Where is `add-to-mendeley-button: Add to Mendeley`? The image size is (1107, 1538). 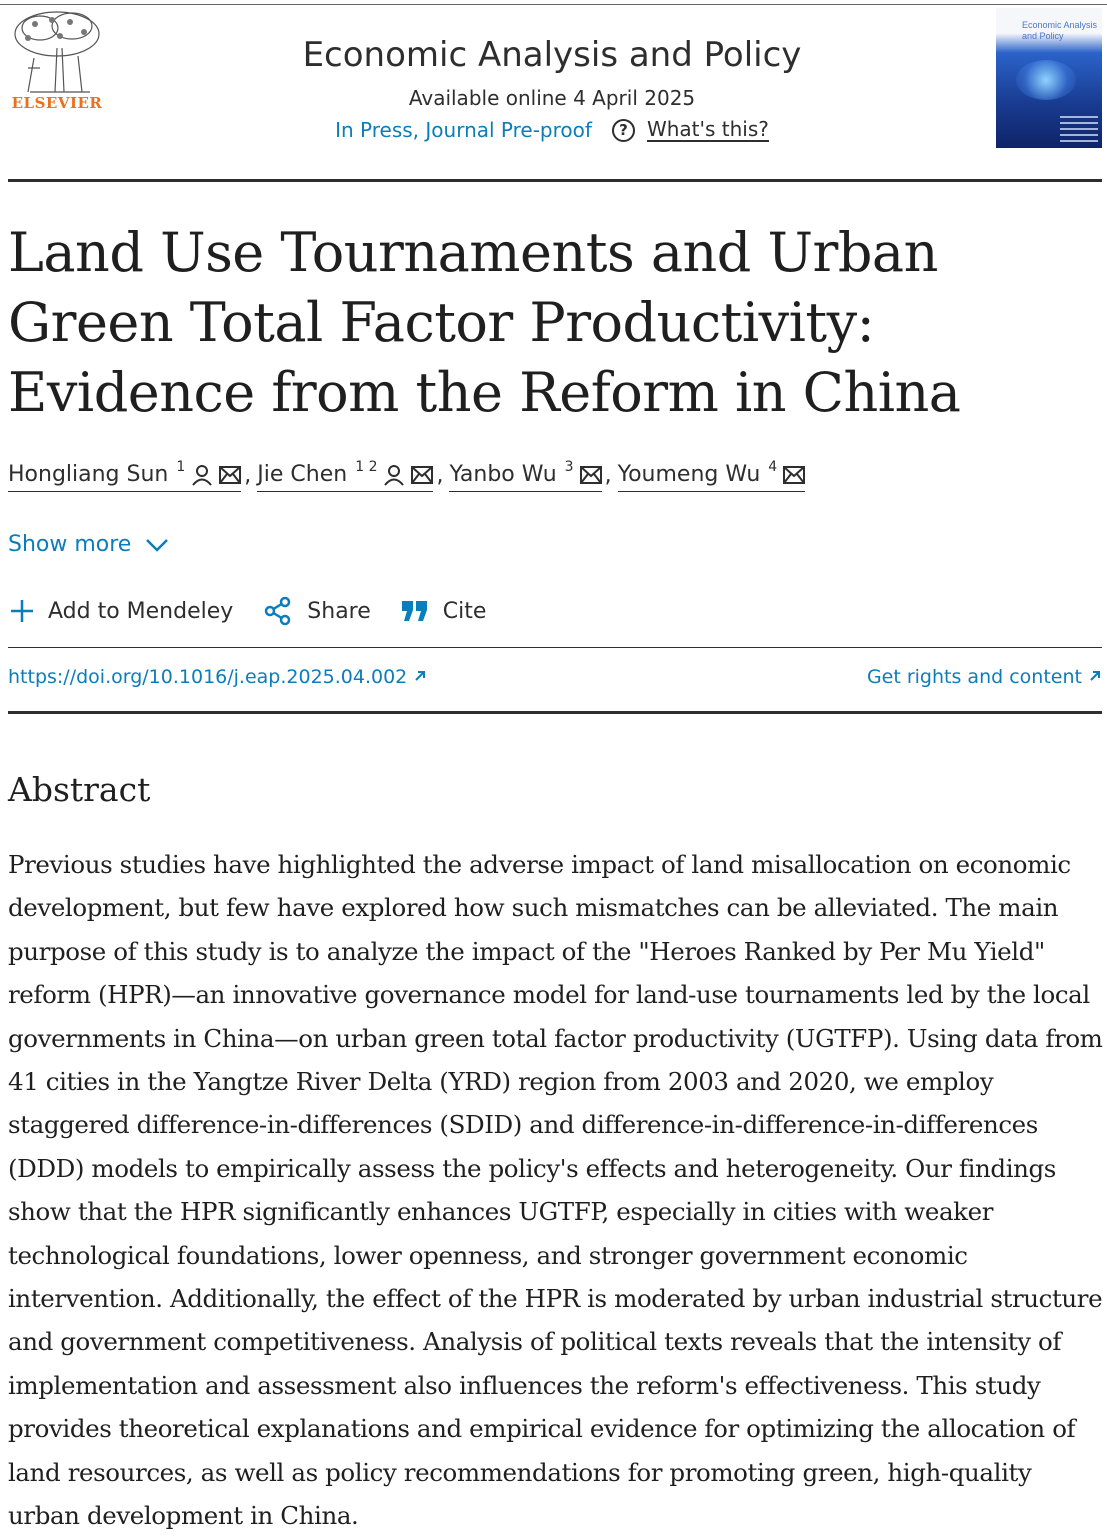
add-to-mendeley-button: Add to Mendeley is located at coordinates (121, 611).